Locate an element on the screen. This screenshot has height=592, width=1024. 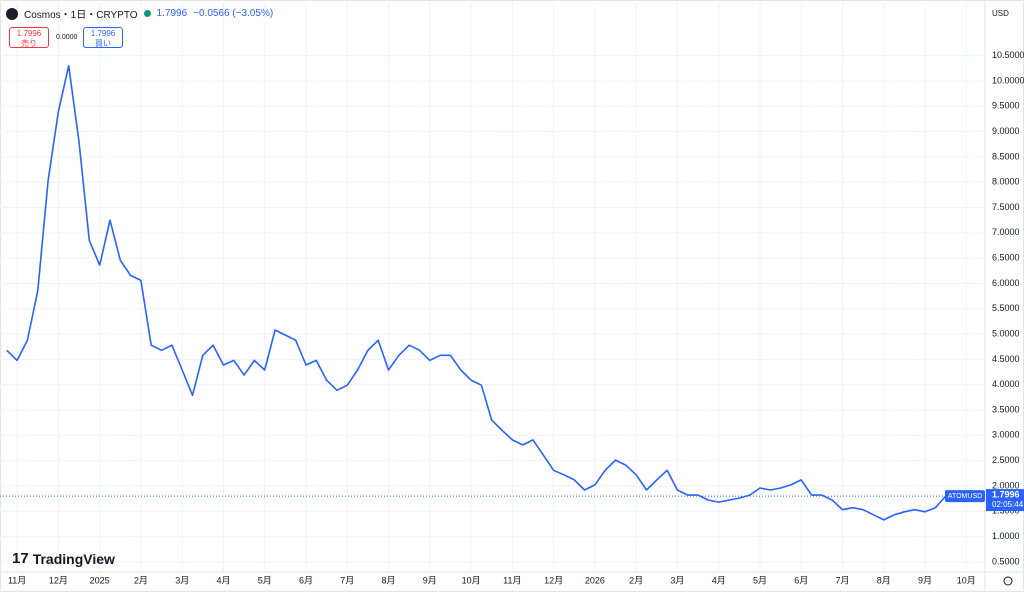
logo-text: TradingView is located at coordinates (73, 558).